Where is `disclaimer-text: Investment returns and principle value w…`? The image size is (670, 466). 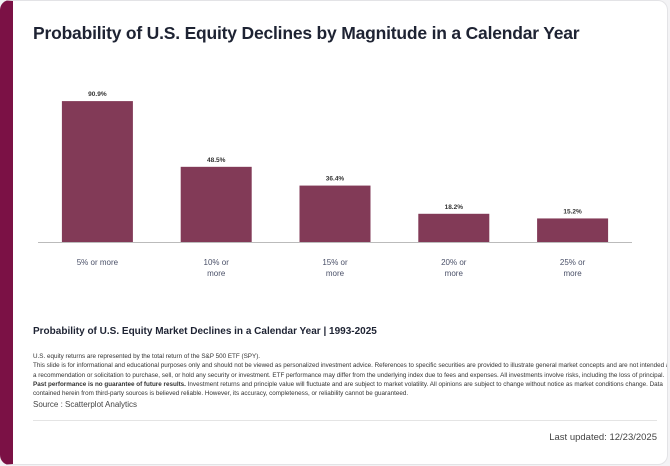
disclaimer-text: Investment returns and principle value w… is located at coordinates (348, 389).